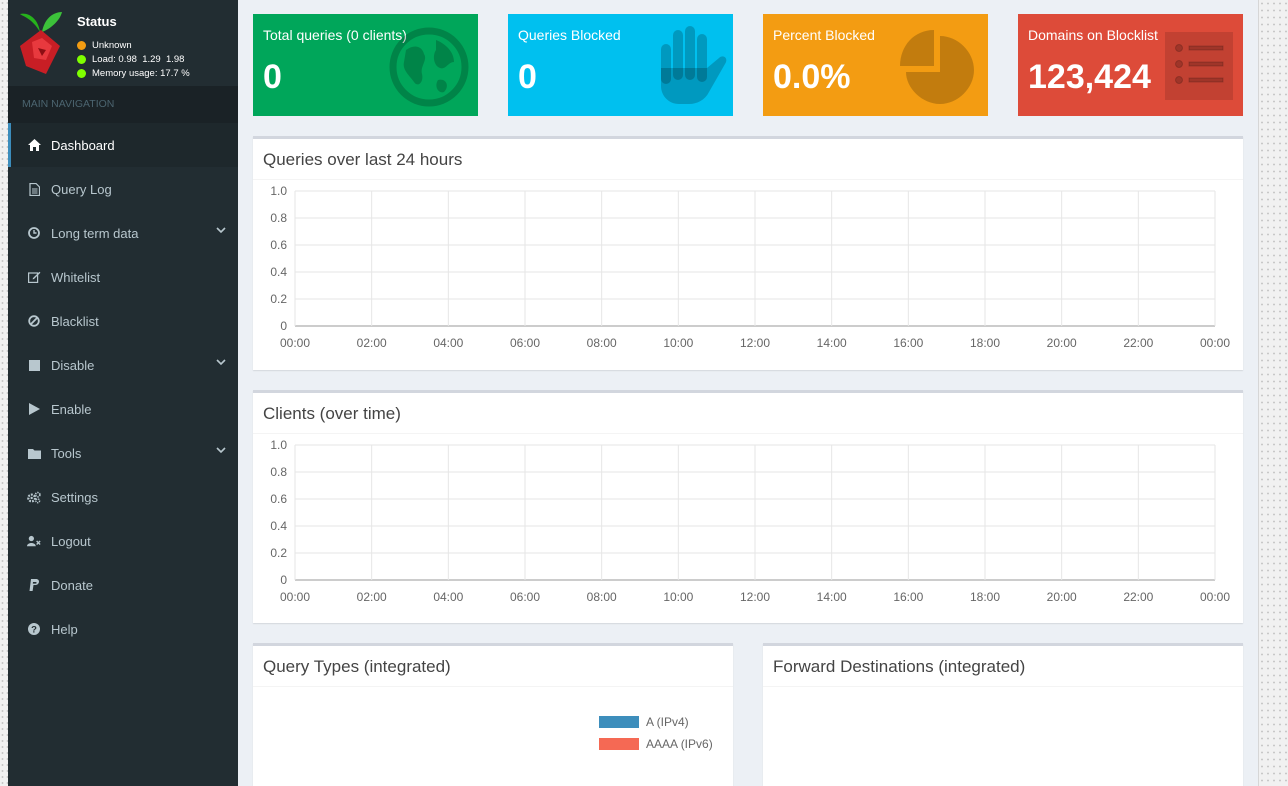 The image size is (1288, 786). I want to click on folder-icon, so click(34, 453).